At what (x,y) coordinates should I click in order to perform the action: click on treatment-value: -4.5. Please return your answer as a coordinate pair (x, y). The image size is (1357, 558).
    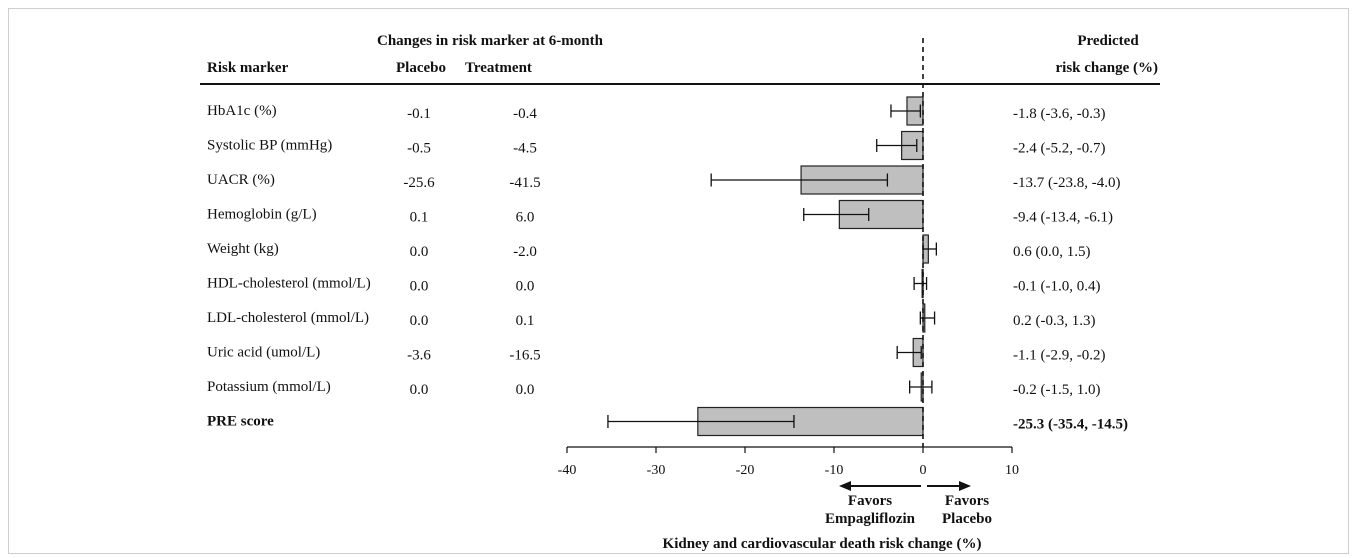
    Looking at the image, I should click on (525, 149).